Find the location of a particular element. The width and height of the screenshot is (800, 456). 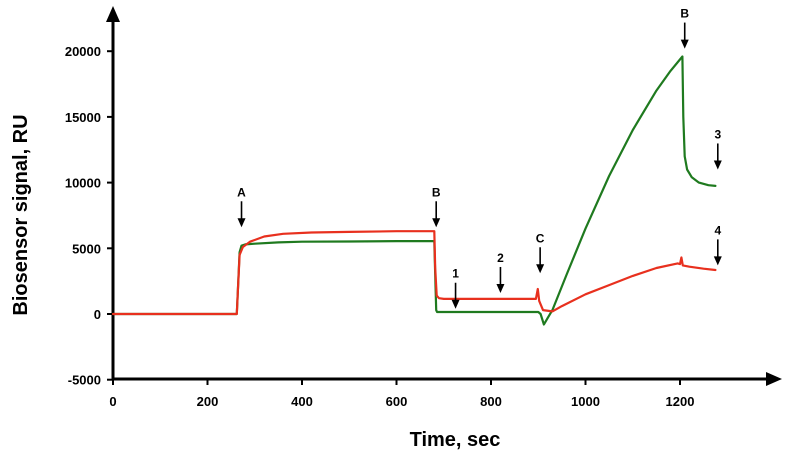

y-tick-label: 0 is located at coordinates (97, 314).